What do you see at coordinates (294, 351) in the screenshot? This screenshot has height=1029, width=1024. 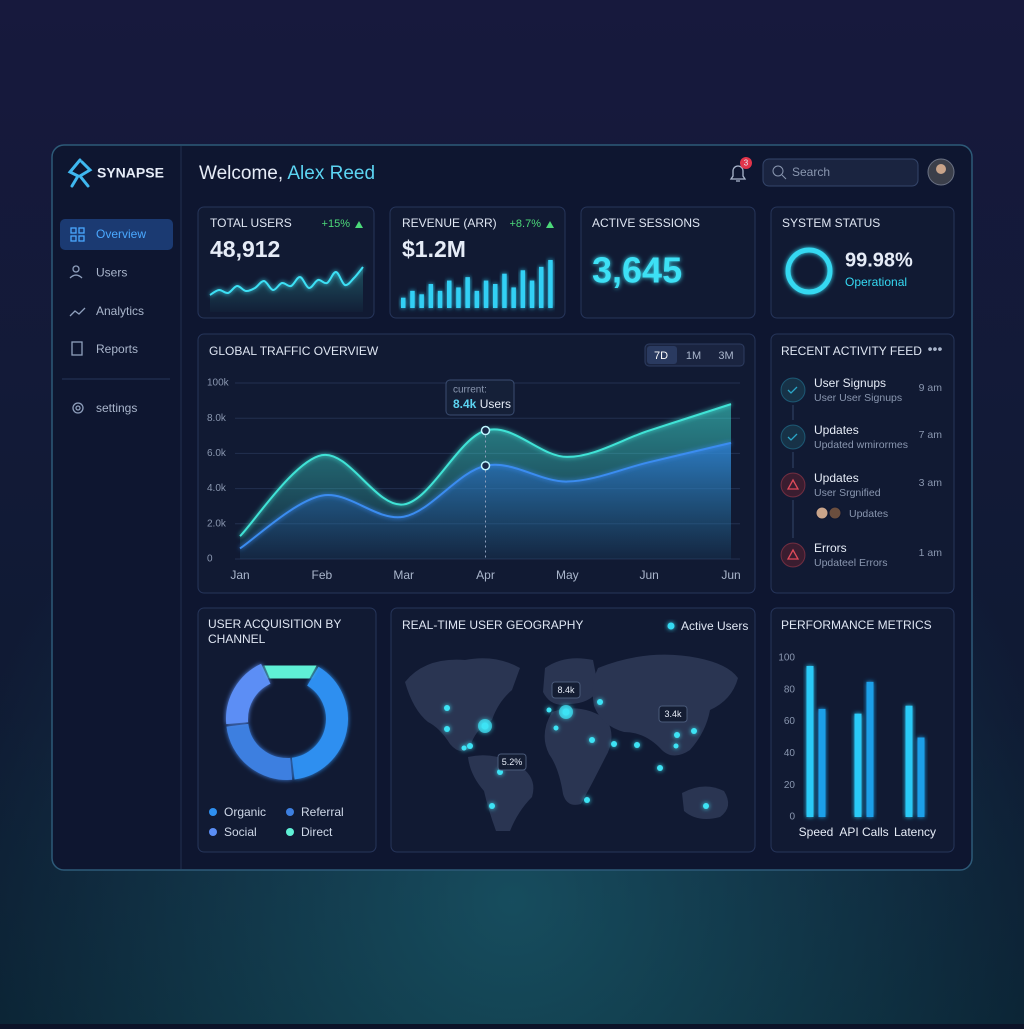 I see `card-title: GLOBAL TRAFFIC OVERVIEW` at bounding box center [294, 351].